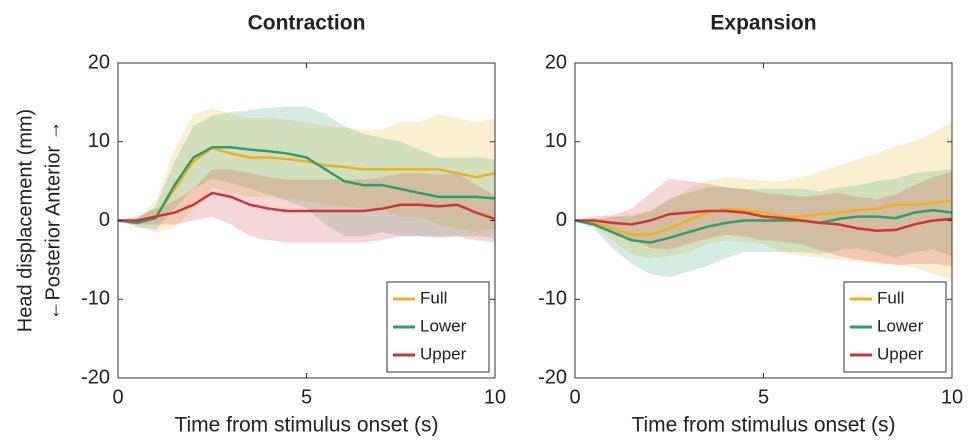 The height and width of the screenshot is (442, 974). What do you see at coordinates (763, 23) in the screenshot?
I see `chart-title: Expansion` at bounding box center [763, 23].